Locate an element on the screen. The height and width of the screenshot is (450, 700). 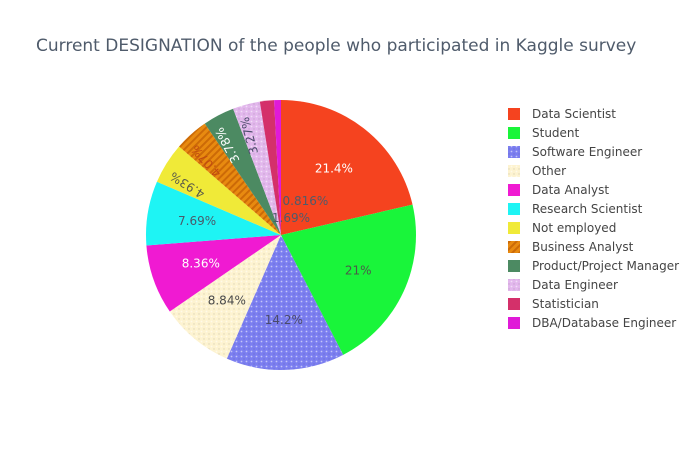
slice-fill-student is located at coordinates (348, 279).